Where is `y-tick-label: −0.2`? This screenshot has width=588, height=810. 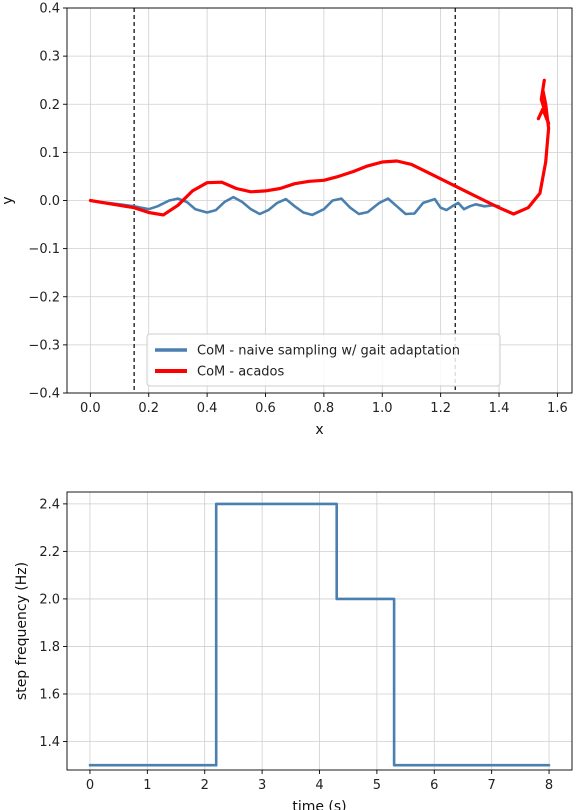 y-tick-label: −0.2 is located at coordinates (44, 297).